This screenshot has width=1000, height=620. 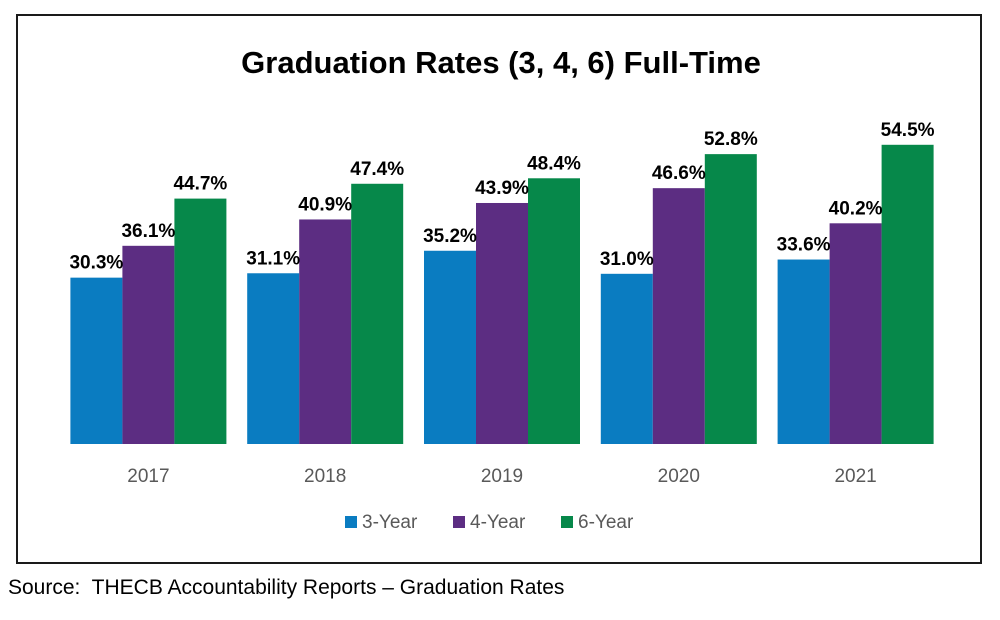 I want to click on data-label-4-year-2020: 46.6%, so click(x=679, y=173).